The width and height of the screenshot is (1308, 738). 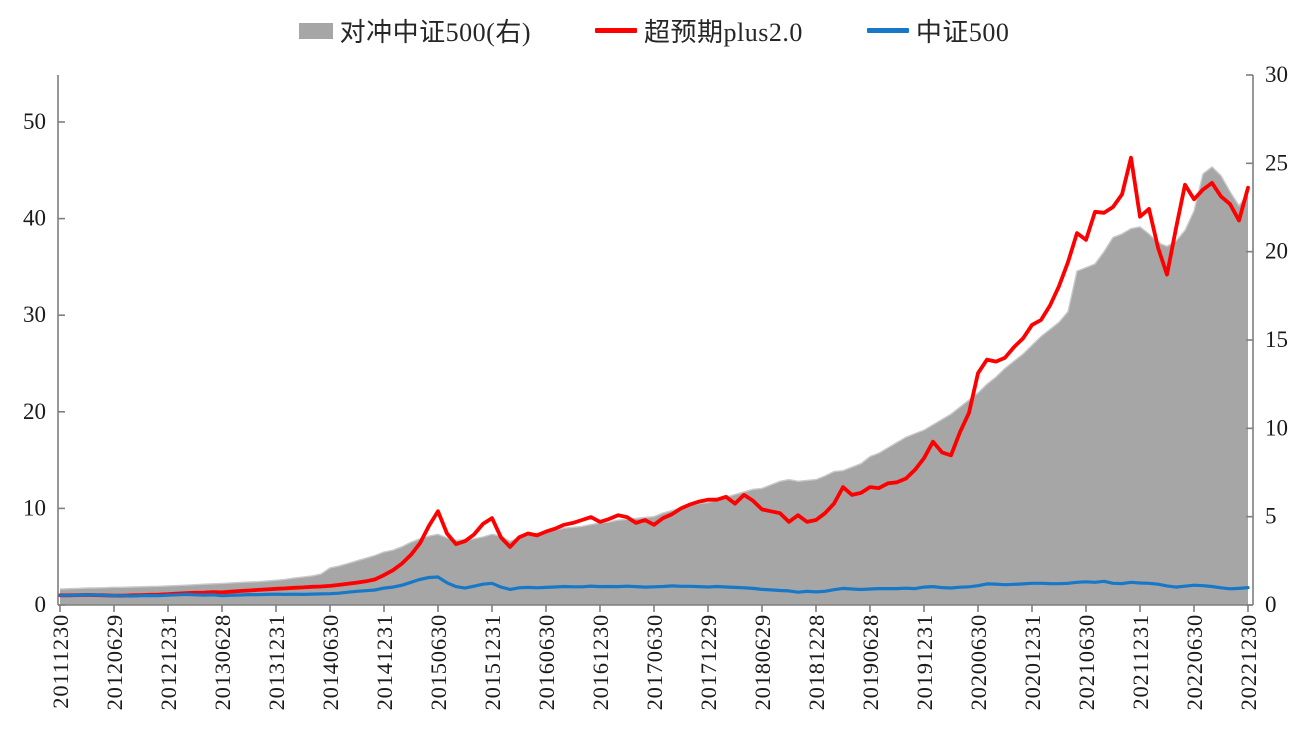 I want to click on y-axis-right-tick-label: 20, so click(x=1276, y=251).